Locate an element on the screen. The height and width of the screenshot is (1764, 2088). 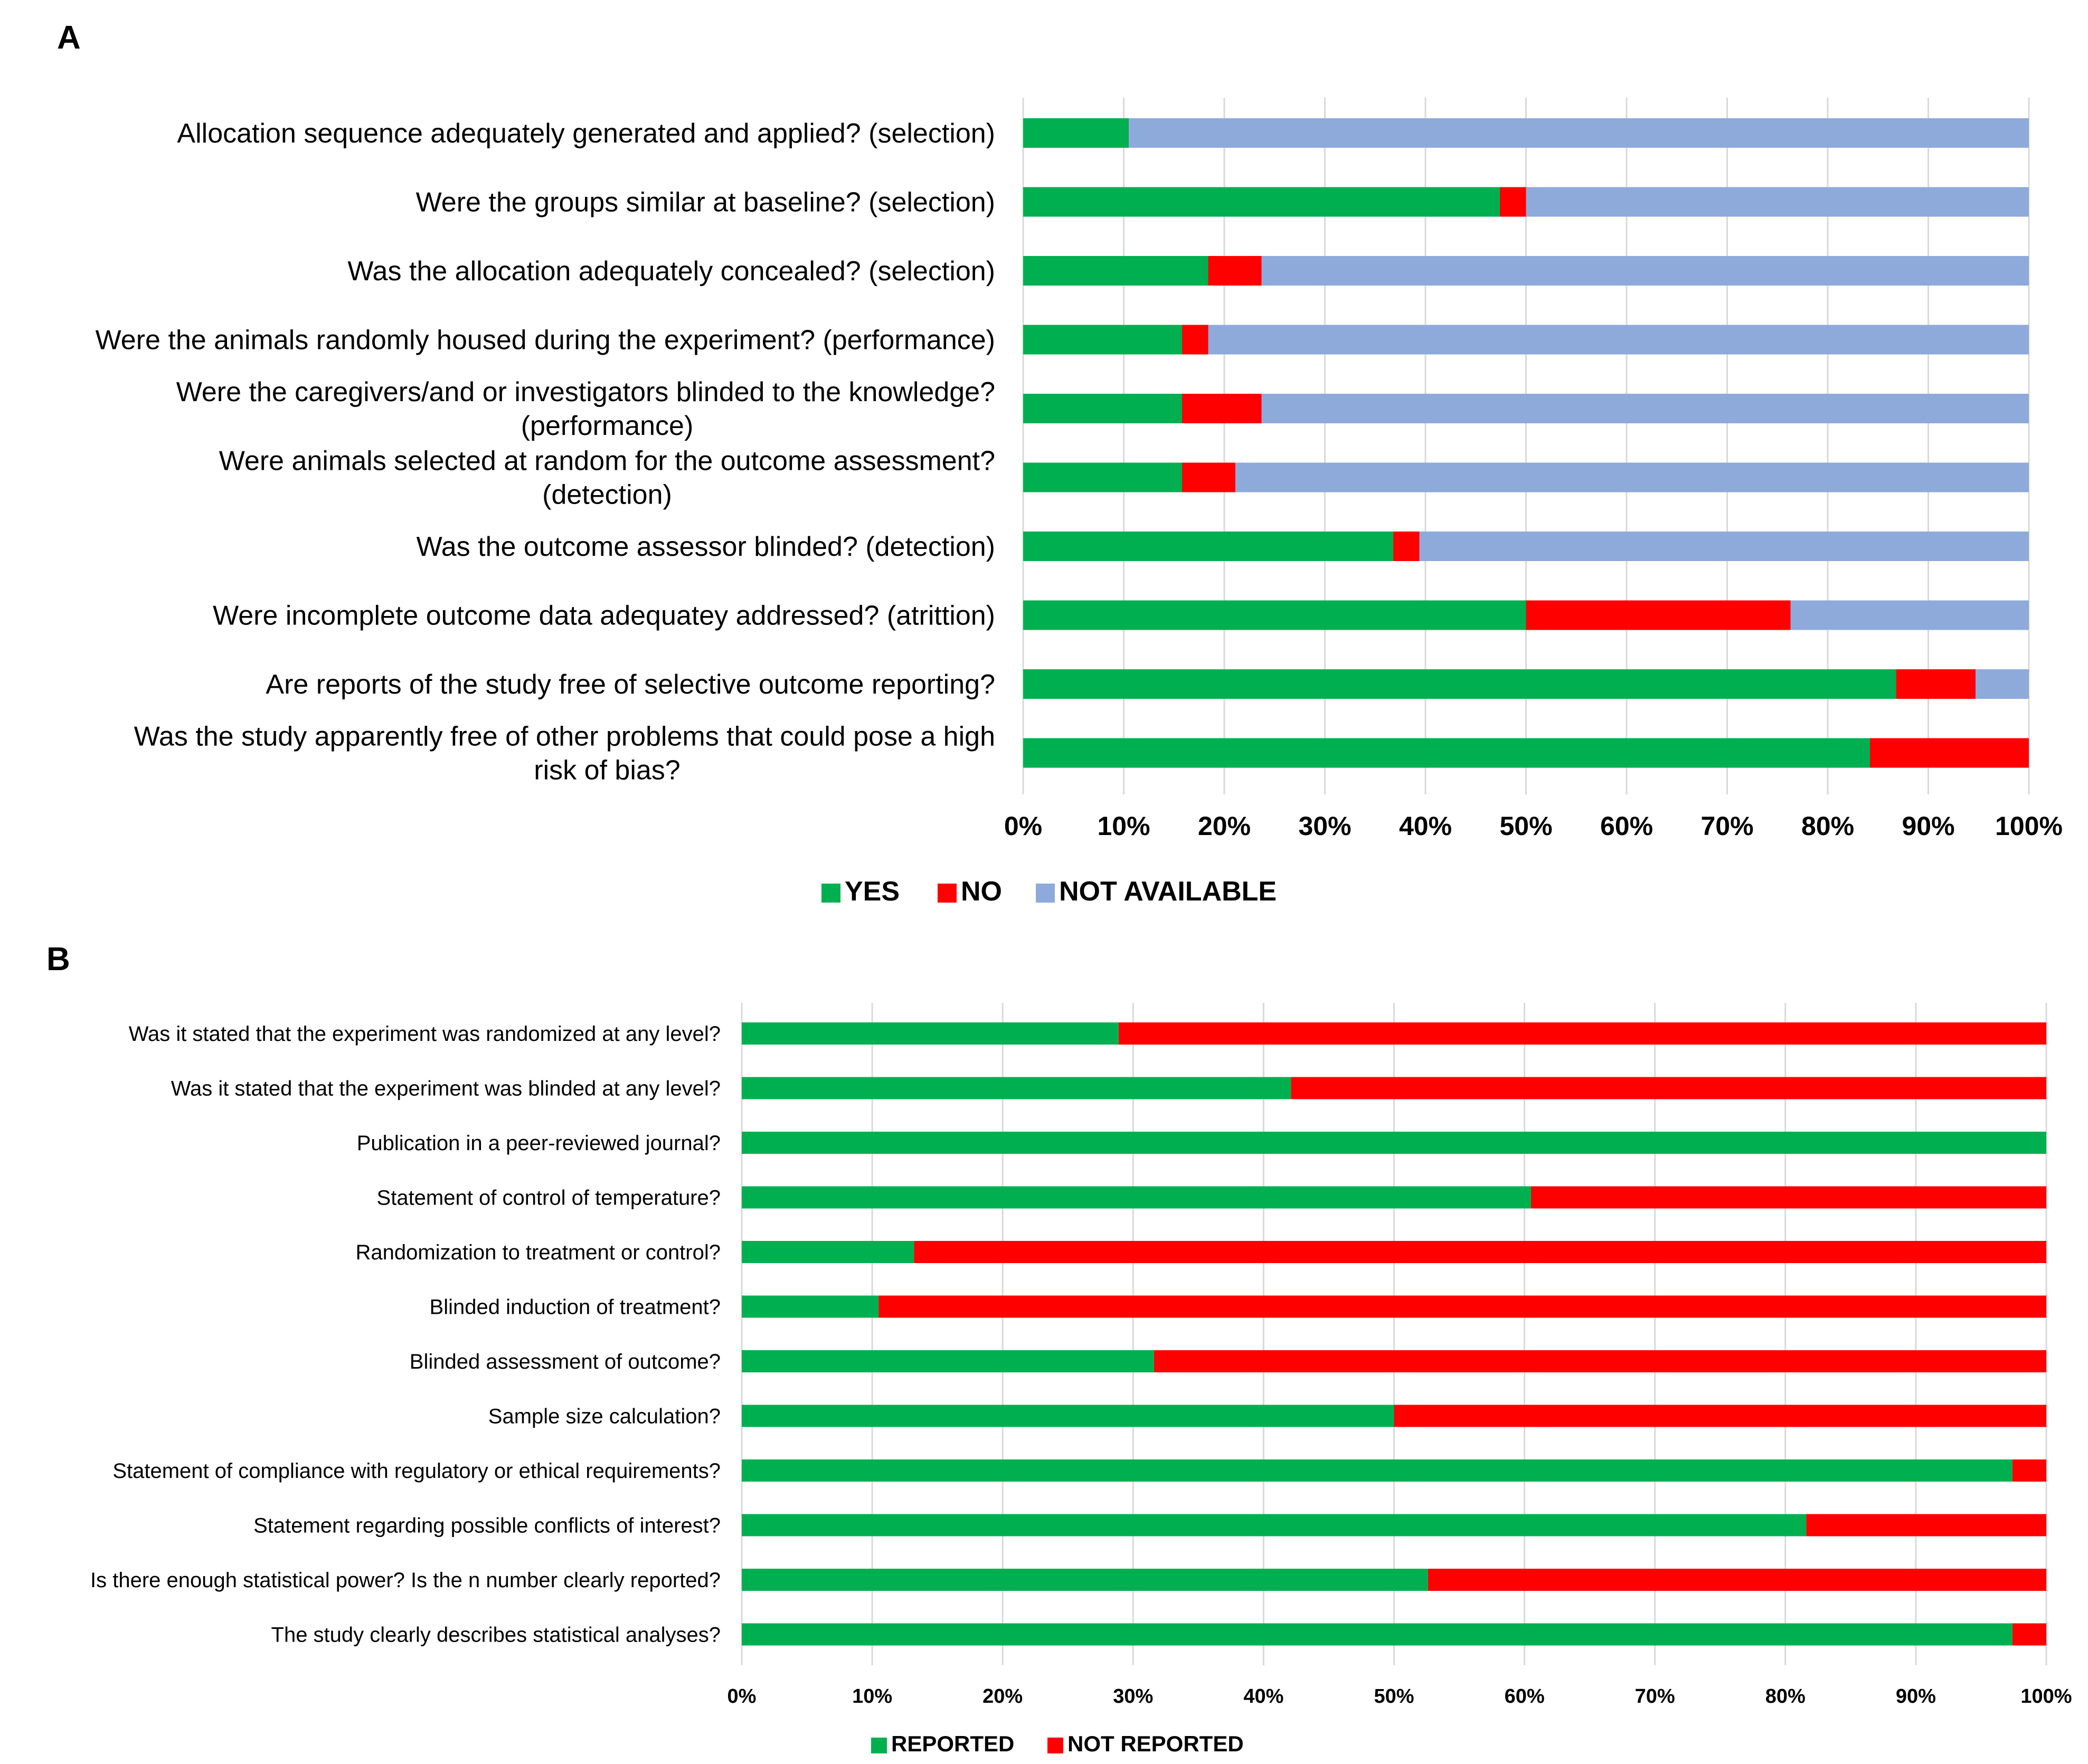
panel-a-letter: A is located at coordinates (69, 38).